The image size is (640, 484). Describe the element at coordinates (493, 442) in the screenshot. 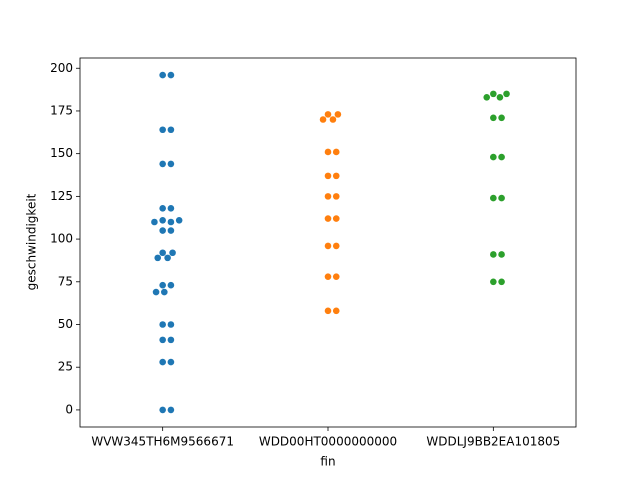

I see `x-tick-label: WDDLJ9BB2EA101805` at that location.